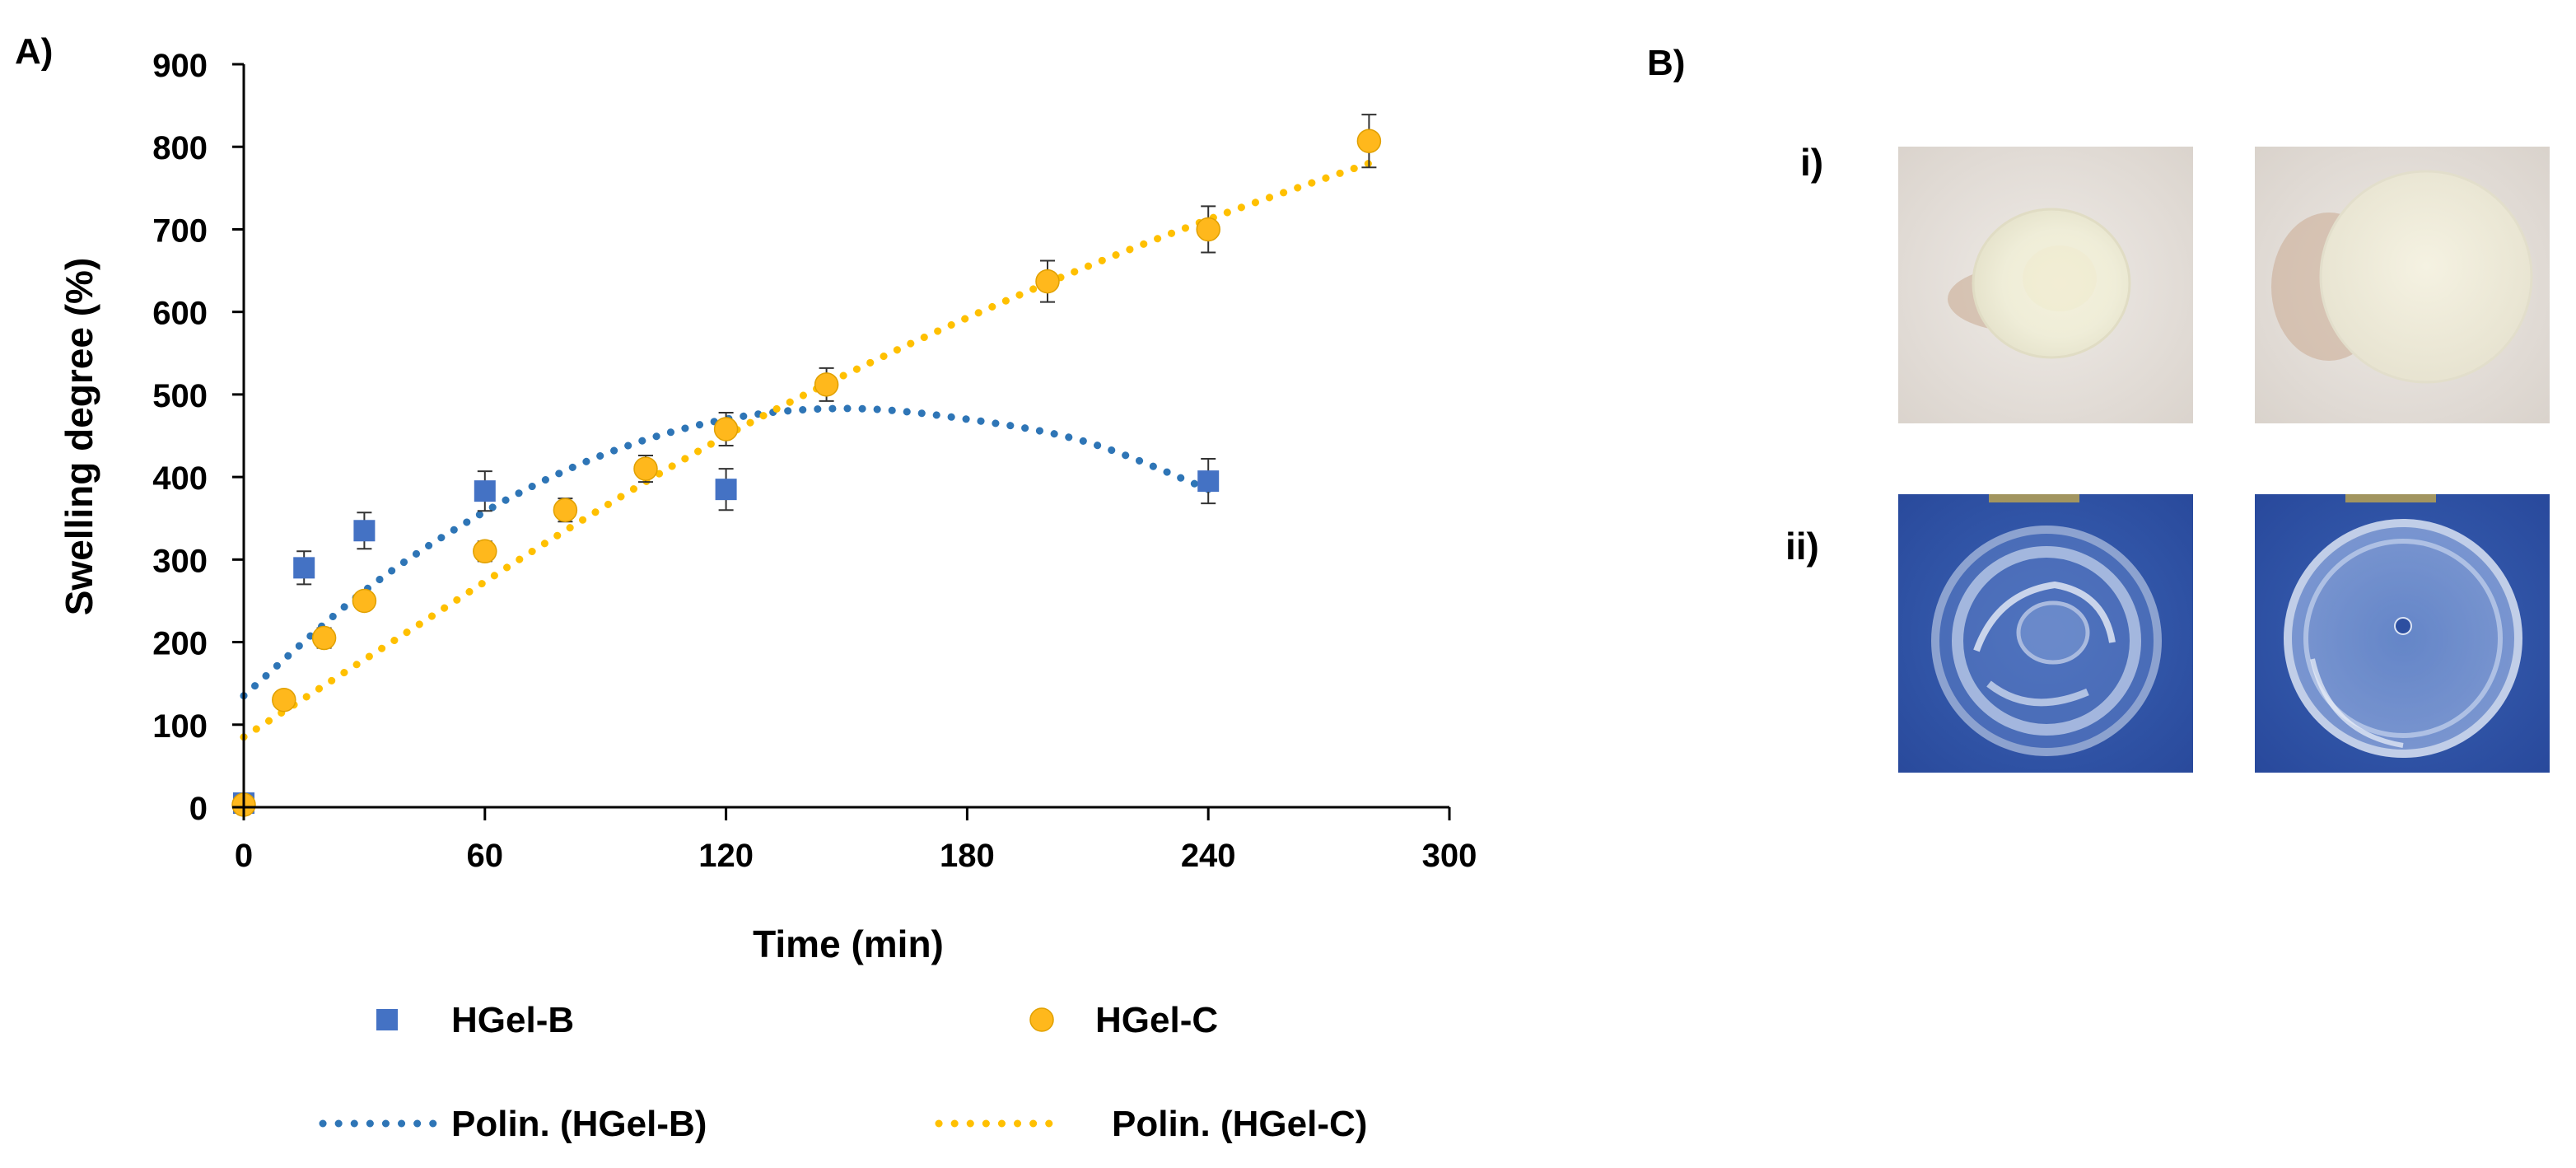 This screenshot has height=1168, width=2576. What do you see at coordinates (1449, 856) in the screenshot?
I see `x-tick-label: 300` at bounding box center [1449, 856].